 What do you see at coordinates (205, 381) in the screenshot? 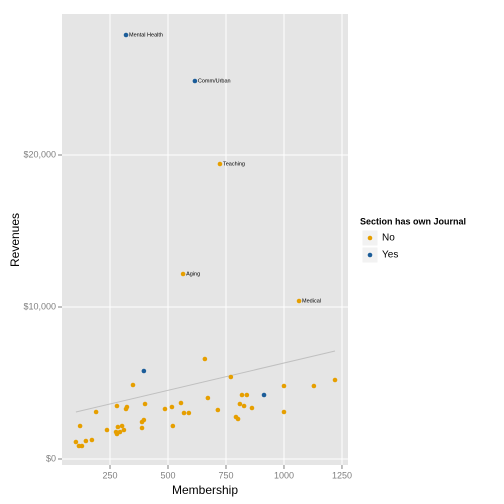
I see `trend-line` at bounding box center [205, 381].